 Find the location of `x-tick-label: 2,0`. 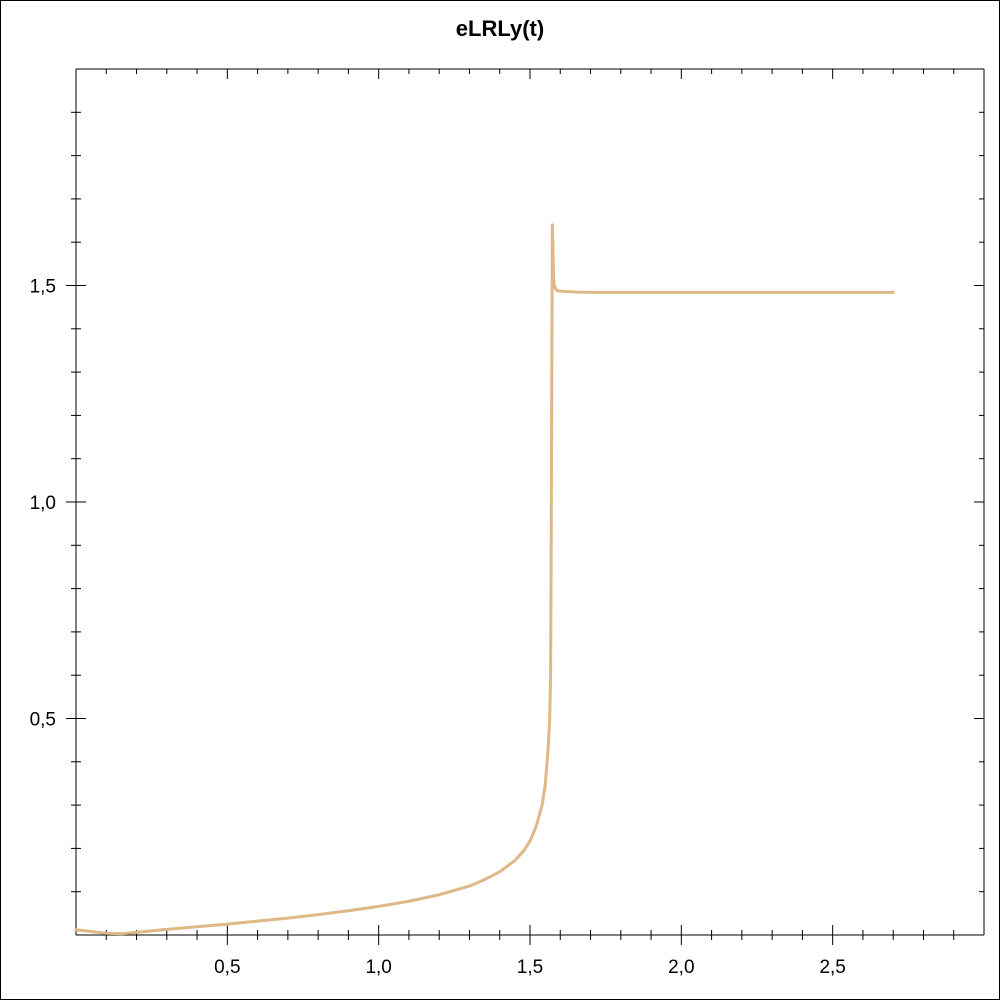

x-tick-label: 2,0 is located at coordinates (681, 967).